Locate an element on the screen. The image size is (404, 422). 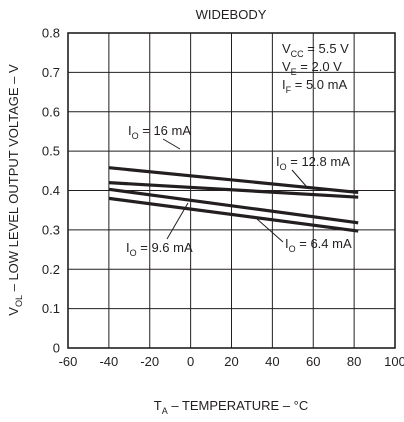
y-tick-label: 0.8 is located at coordinates (51, 33).